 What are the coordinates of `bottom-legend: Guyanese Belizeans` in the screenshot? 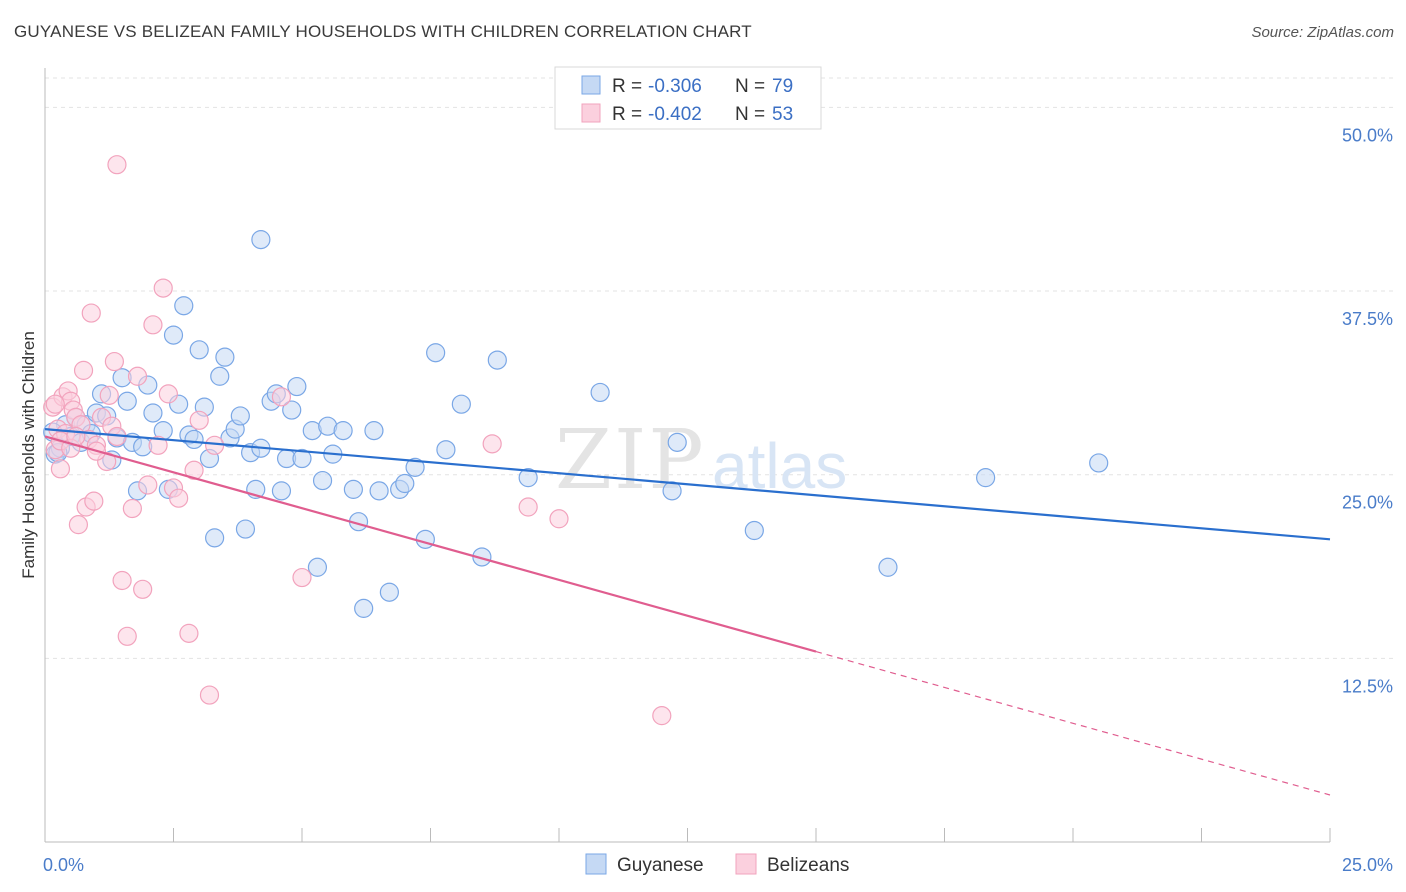 It's located at (717, 864).